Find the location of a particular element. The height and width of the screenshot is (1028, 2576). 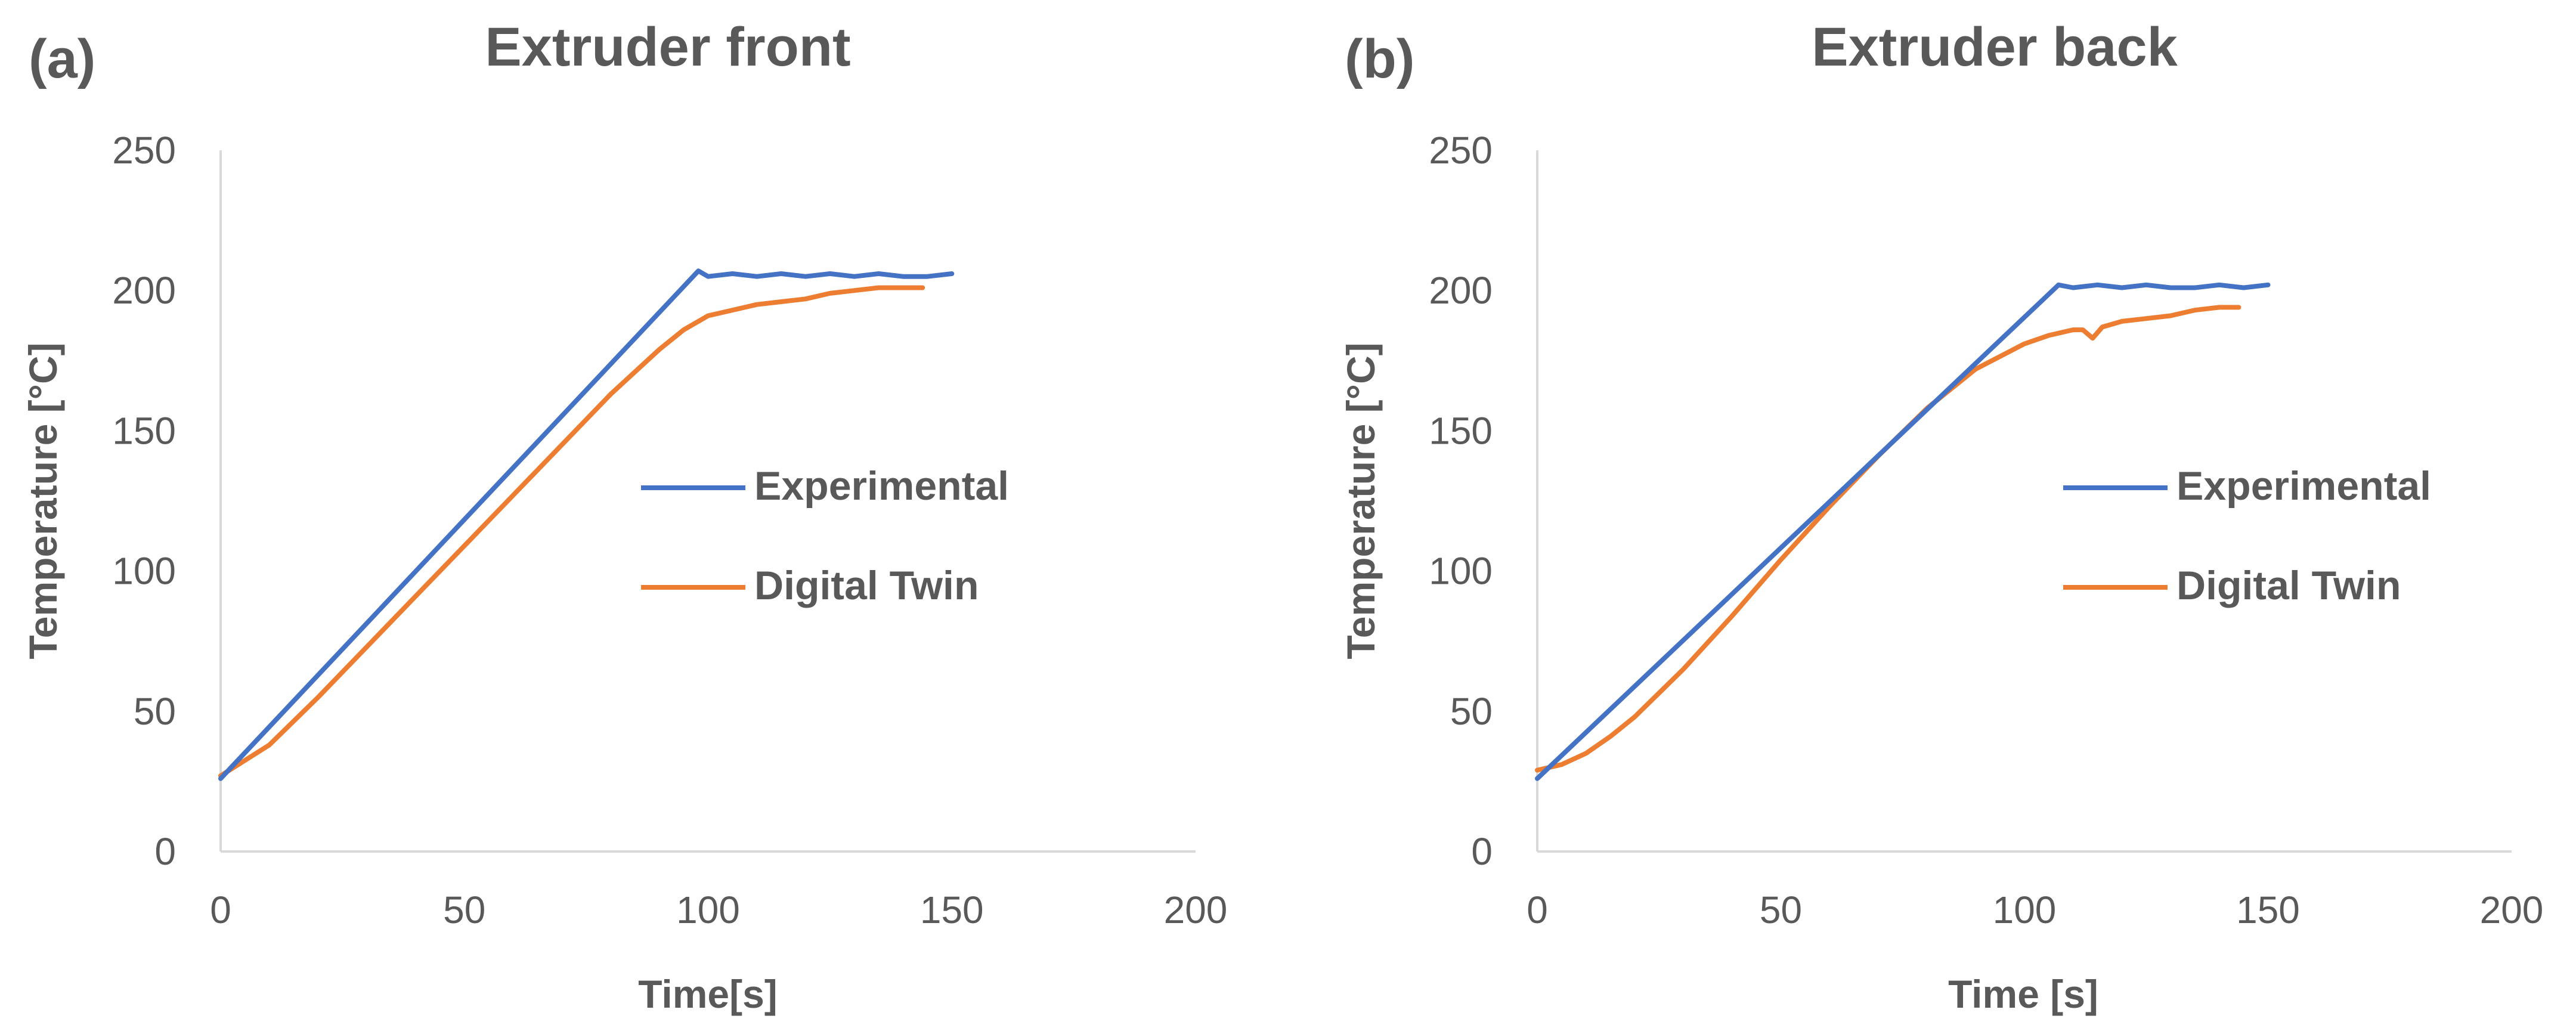

chart-title: Extruder front is located at coordinates (667, 48).